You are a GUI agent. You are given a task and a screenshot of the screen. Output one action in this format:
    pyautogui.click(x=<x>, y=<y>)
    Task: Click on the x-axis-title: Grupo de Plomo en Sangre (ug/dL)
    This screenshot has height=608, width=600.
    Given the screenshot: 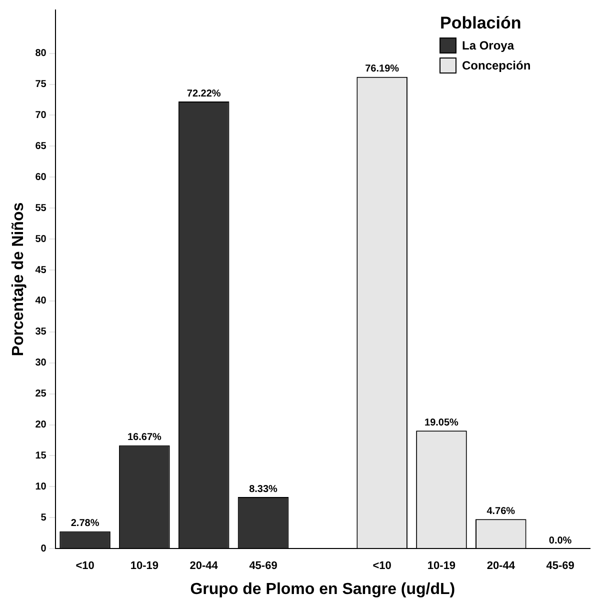 What is the action you would take?
    pyautogui.click(x=323, y=589)
    